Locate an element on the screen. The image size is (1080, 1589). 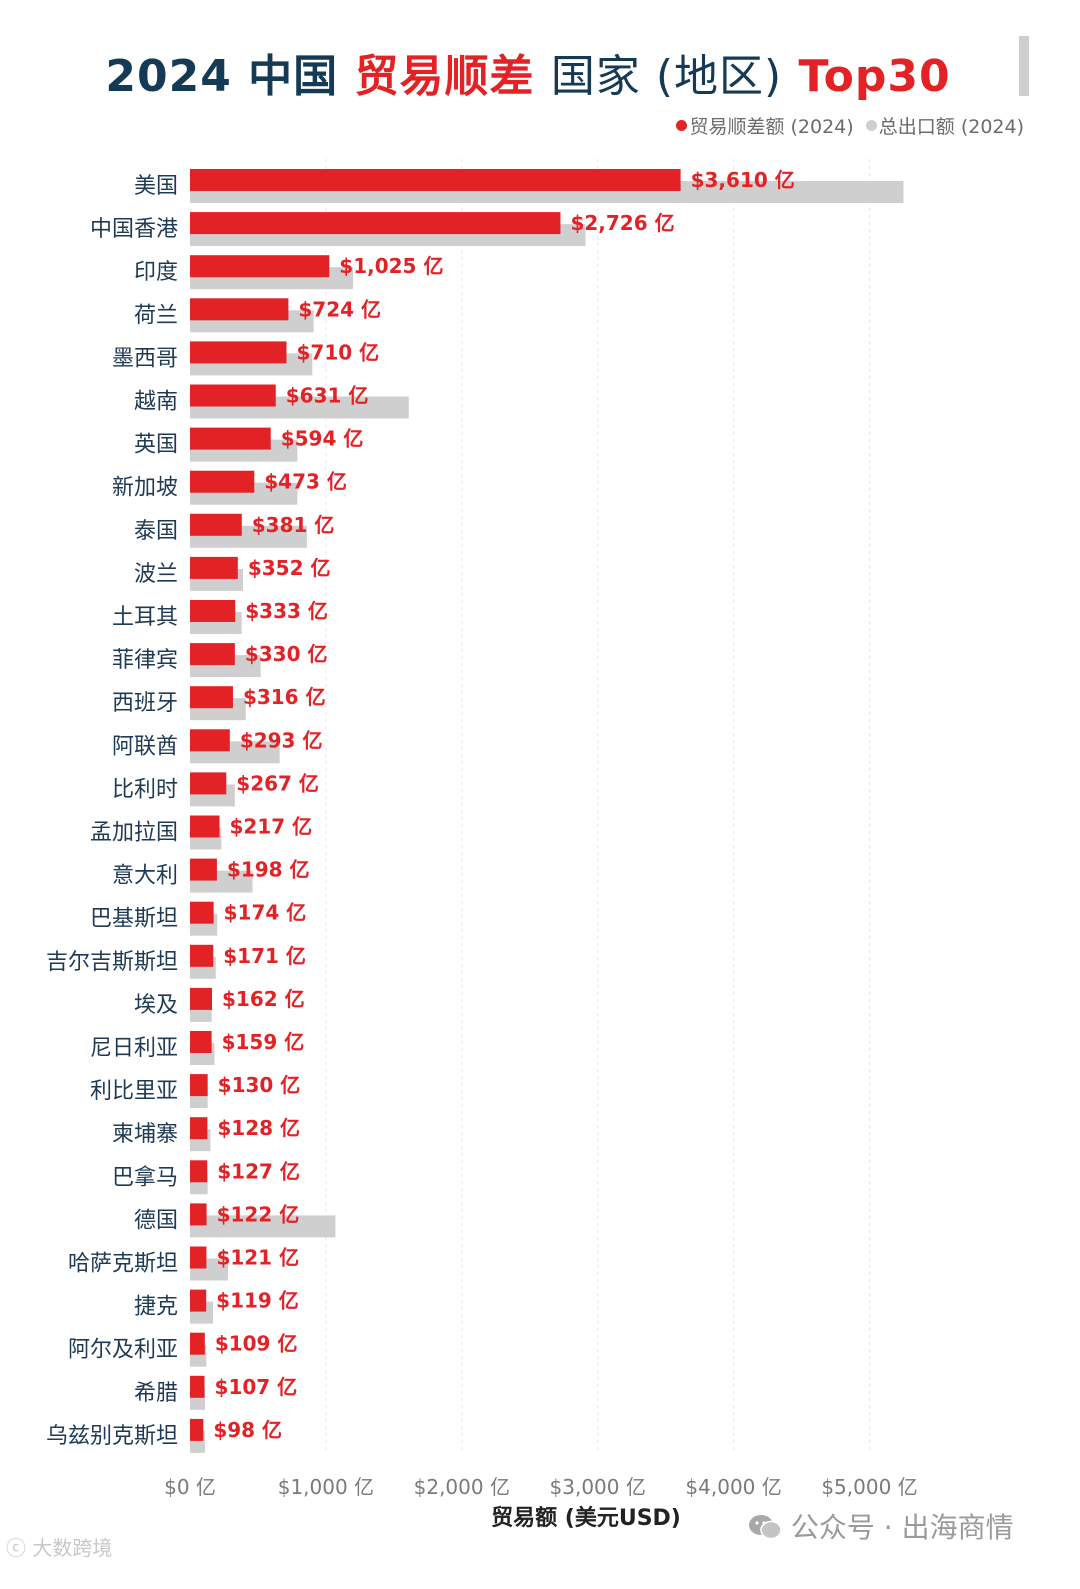
x-tick-label: $4,000 亿 is located at coordinates (733, 1487).